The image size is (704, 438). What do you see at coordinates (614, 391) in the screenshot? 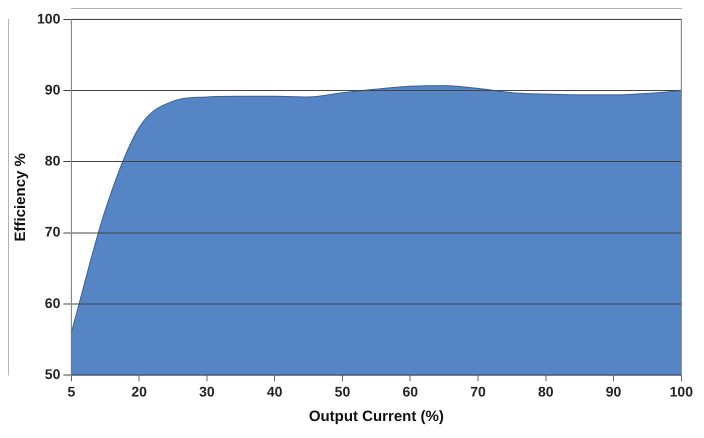
I see `x-tick-label: 90` at bounding box center [614, 391].